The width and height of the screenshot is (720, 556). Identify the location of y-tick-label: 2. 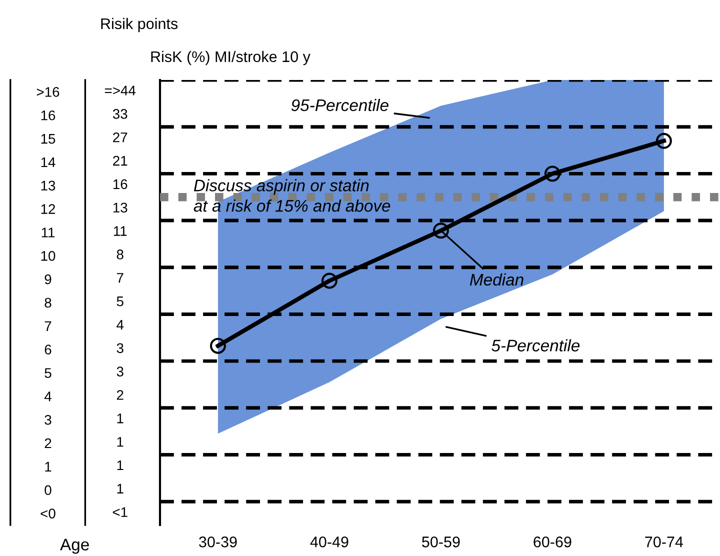
(48, 443).